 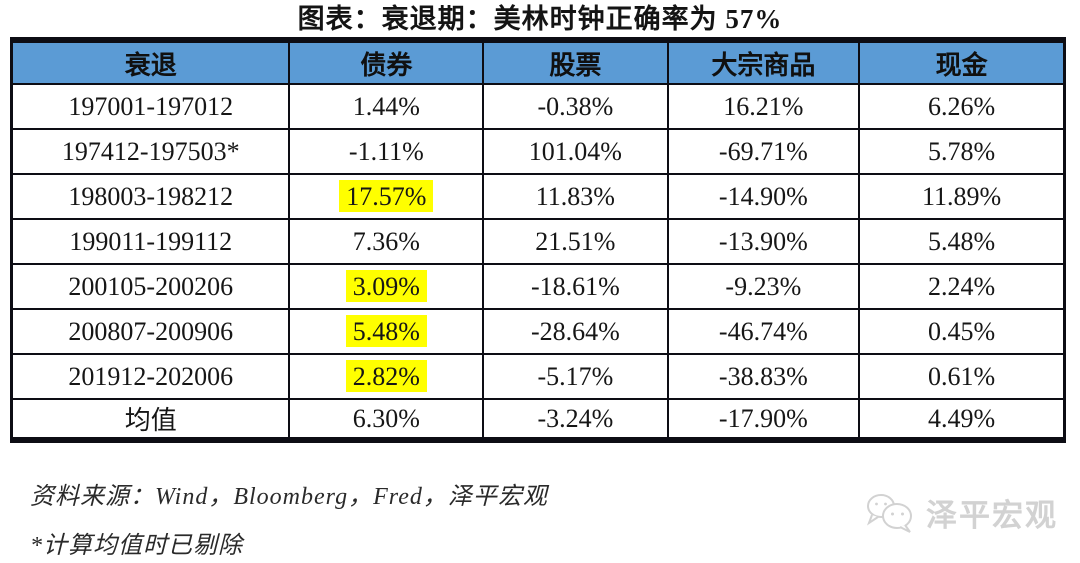 What do you see at coordinates (962, 241) in the screenshot?
I see `cash-cell: 5.48%` at bounding box center [962, 241].